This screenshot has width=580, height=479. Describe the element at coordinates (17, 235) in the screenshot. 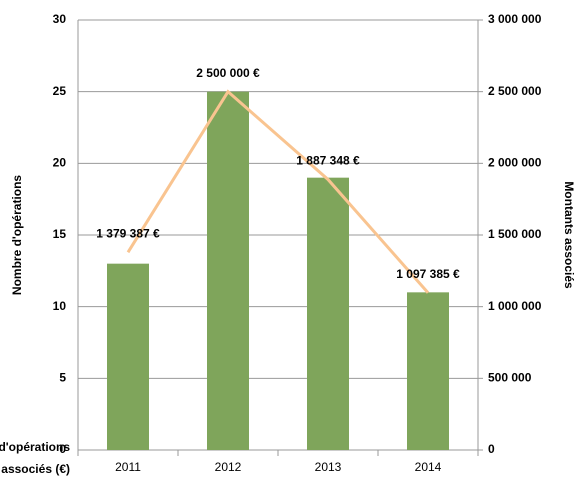

I see `y-axis-title: Nombre d'opérations` at that location.